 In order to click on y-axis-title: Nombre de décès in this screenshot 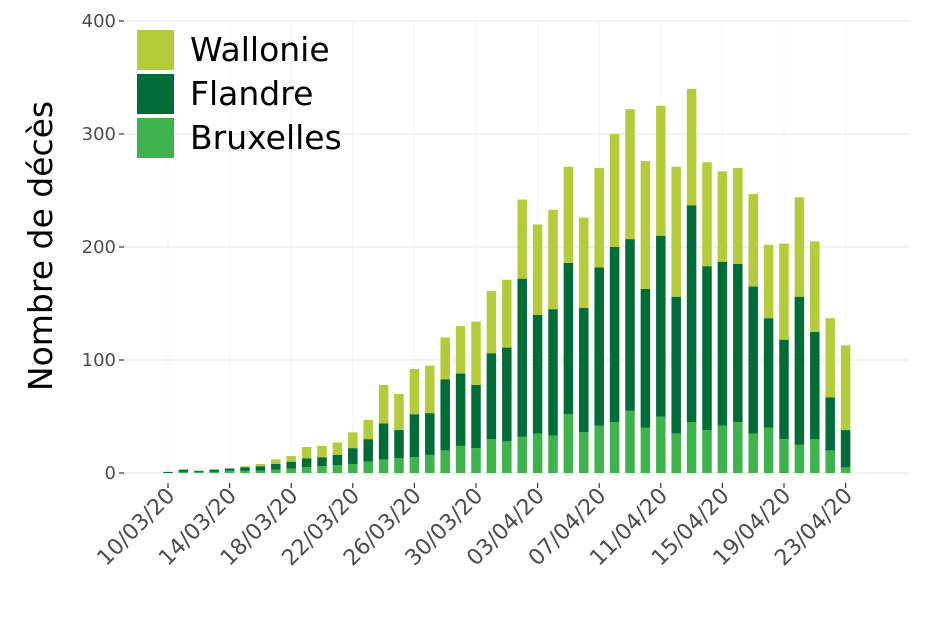, I will do `click(40, 246)`.